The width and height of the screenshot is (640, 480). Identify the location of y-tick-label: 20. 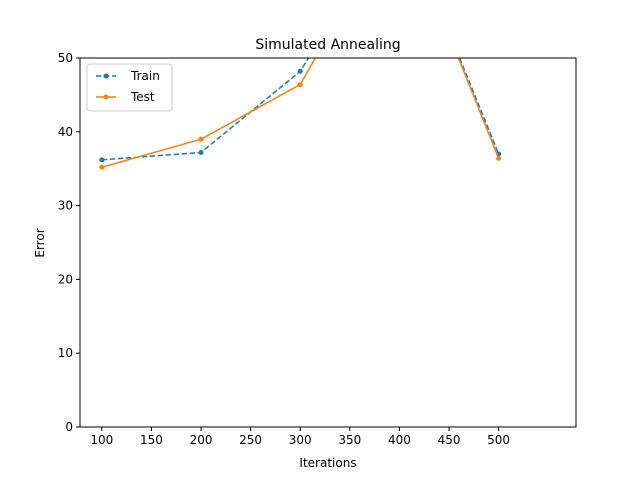
(65, 279).